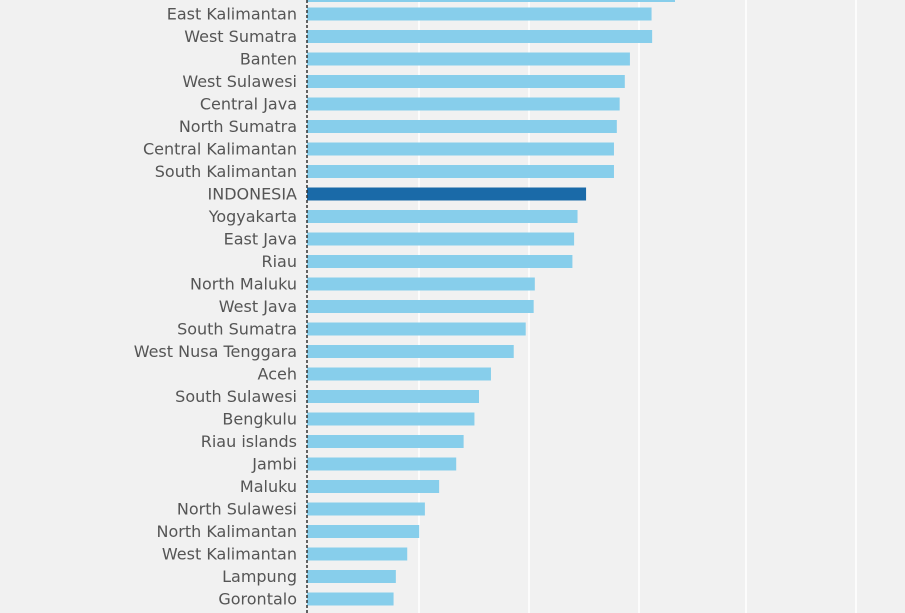 This screenshot has width=905, height=613. I want to click on category-label: West Nusa Tenggara, so click(215, 351).